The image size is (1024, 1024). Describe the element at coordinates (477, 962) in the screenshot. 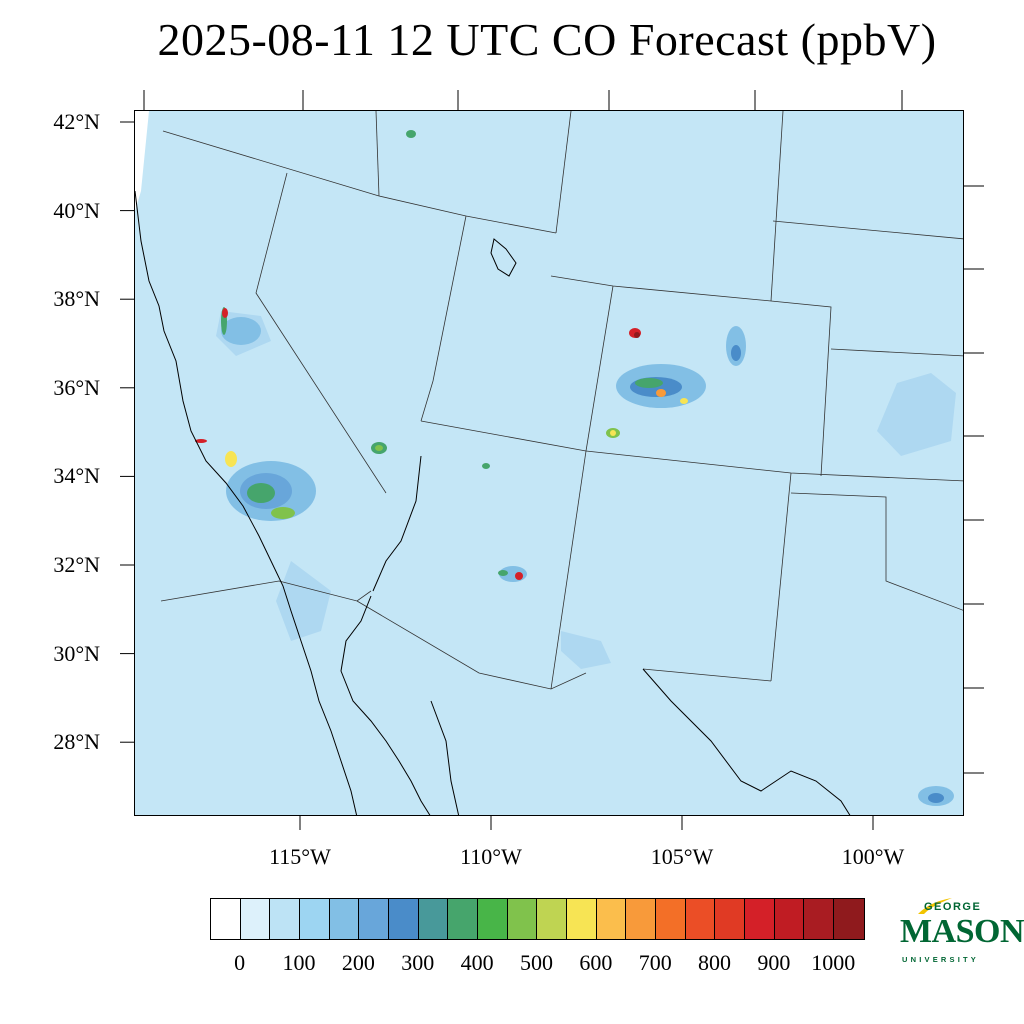

I see `colorbar-tick-label: 400` at that location.